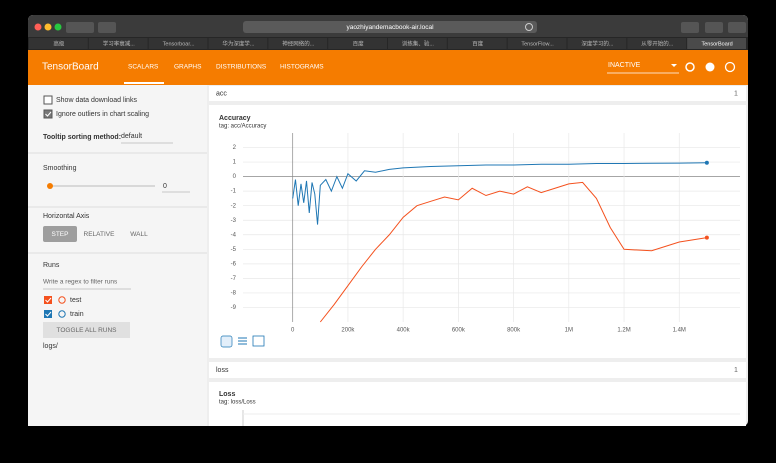 This screenshot has width=776, height=463. Describe the element at coordinates (48, 100) in the screenshot. I see `checkbox` at that location.